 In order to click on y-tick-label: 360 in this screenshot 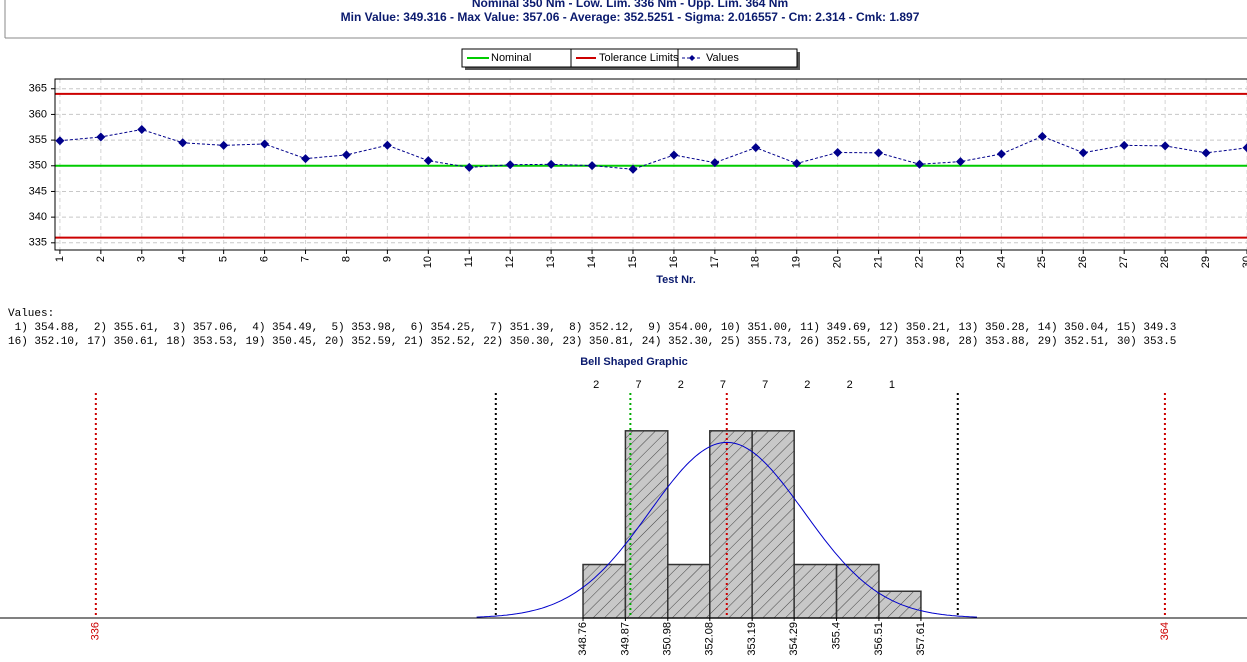, I will do `click(38, 114)`.